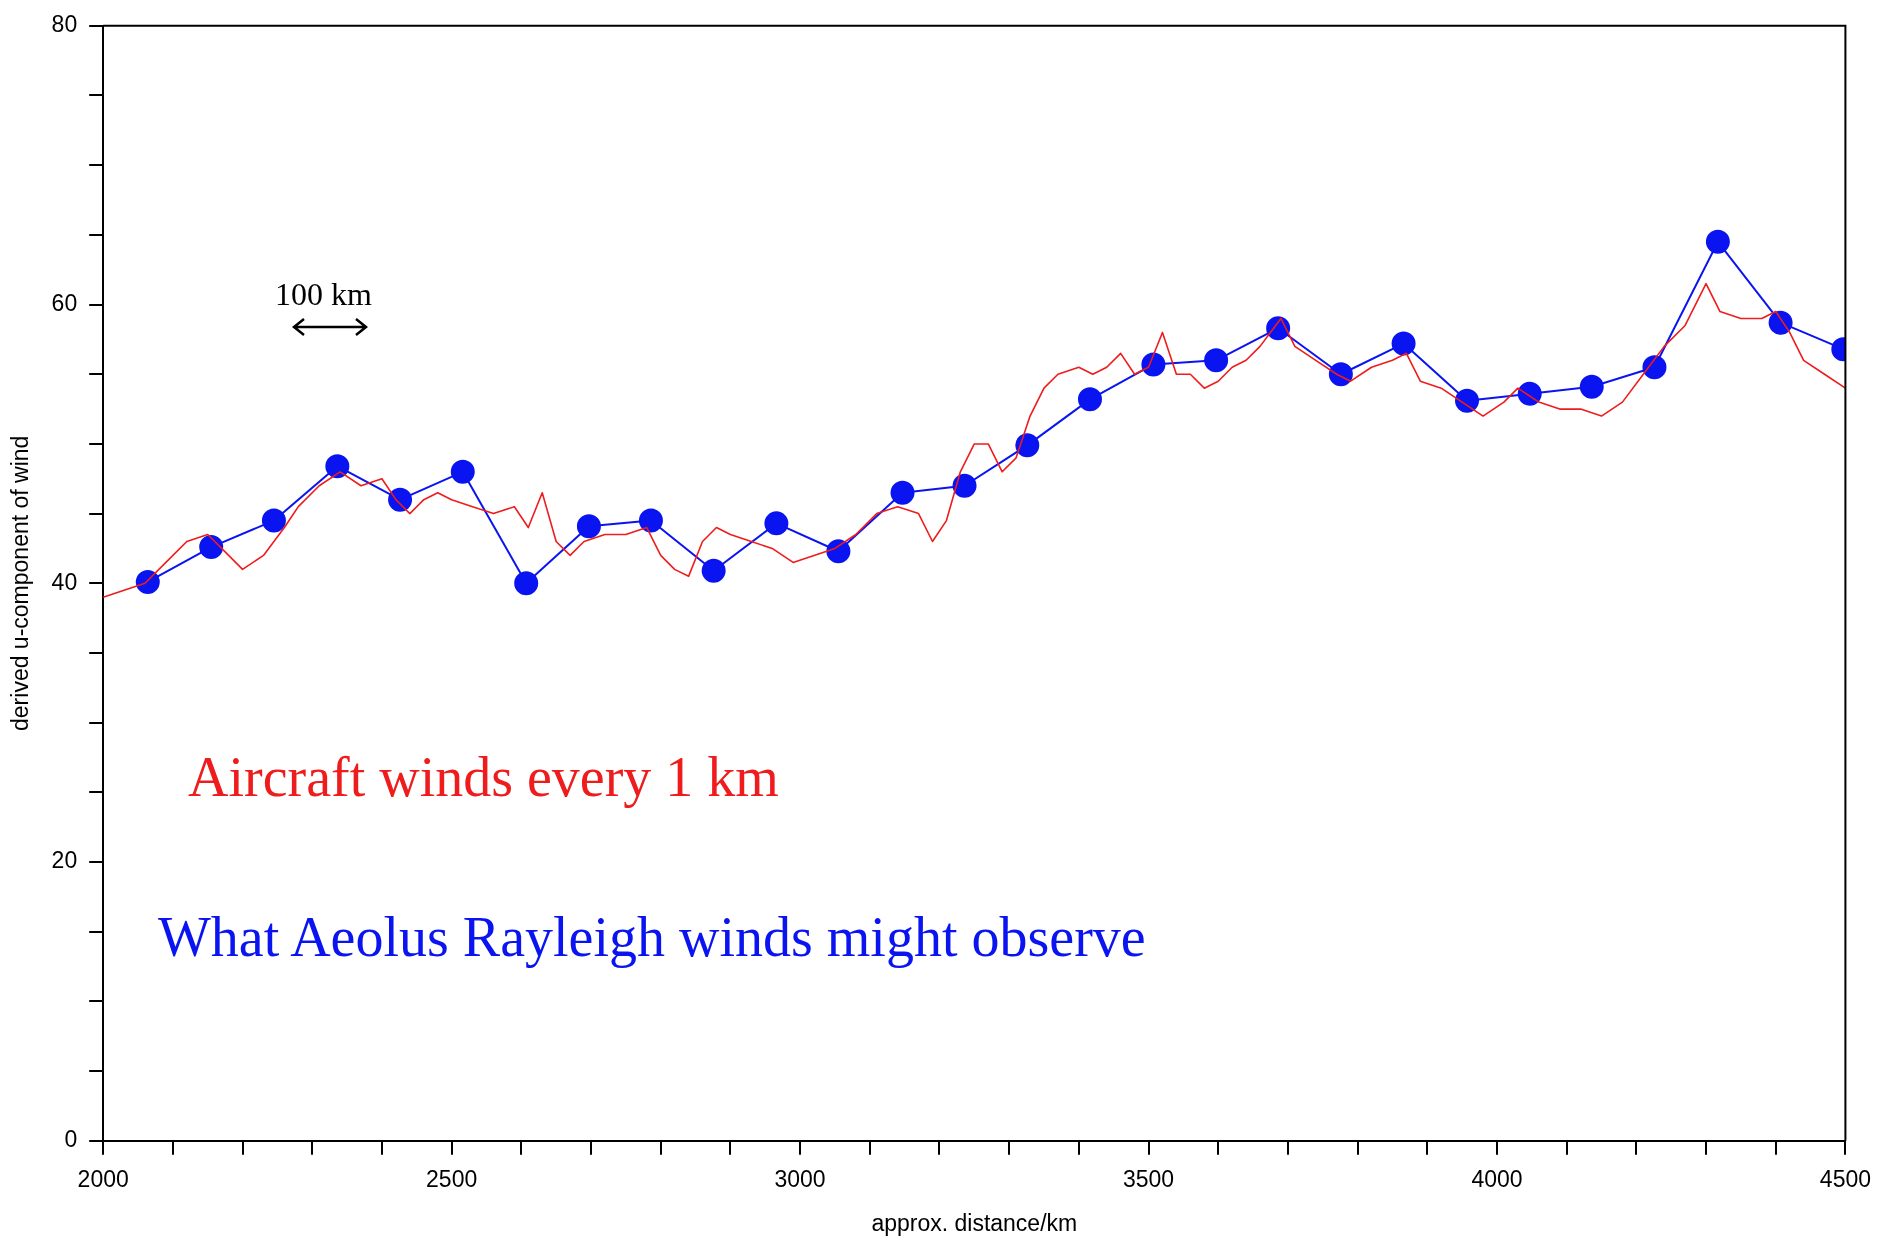  What do you see at coordinates (800, 1178) in the screenshot?
I see `x-tick-label: 3000` at bounding box center [800, 1178].